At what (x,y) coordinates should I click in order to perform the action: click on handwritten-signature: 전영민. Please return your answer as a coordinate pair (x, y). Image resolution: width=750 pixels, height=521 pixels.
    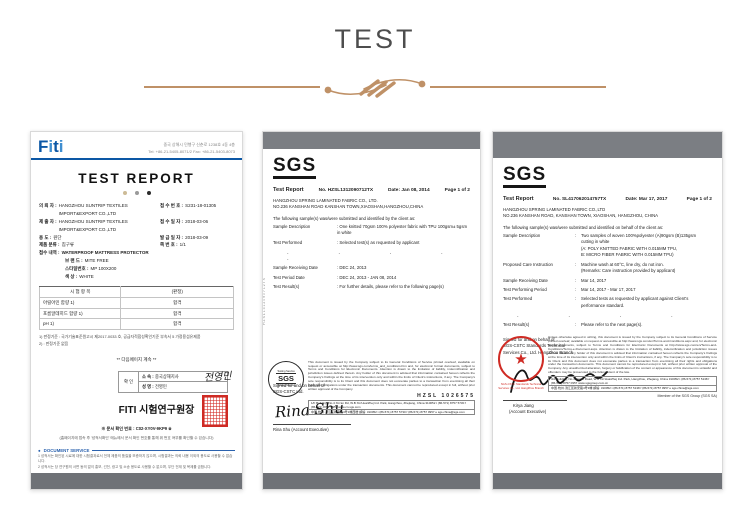
    Looking at the image, I should click on (218, 377).